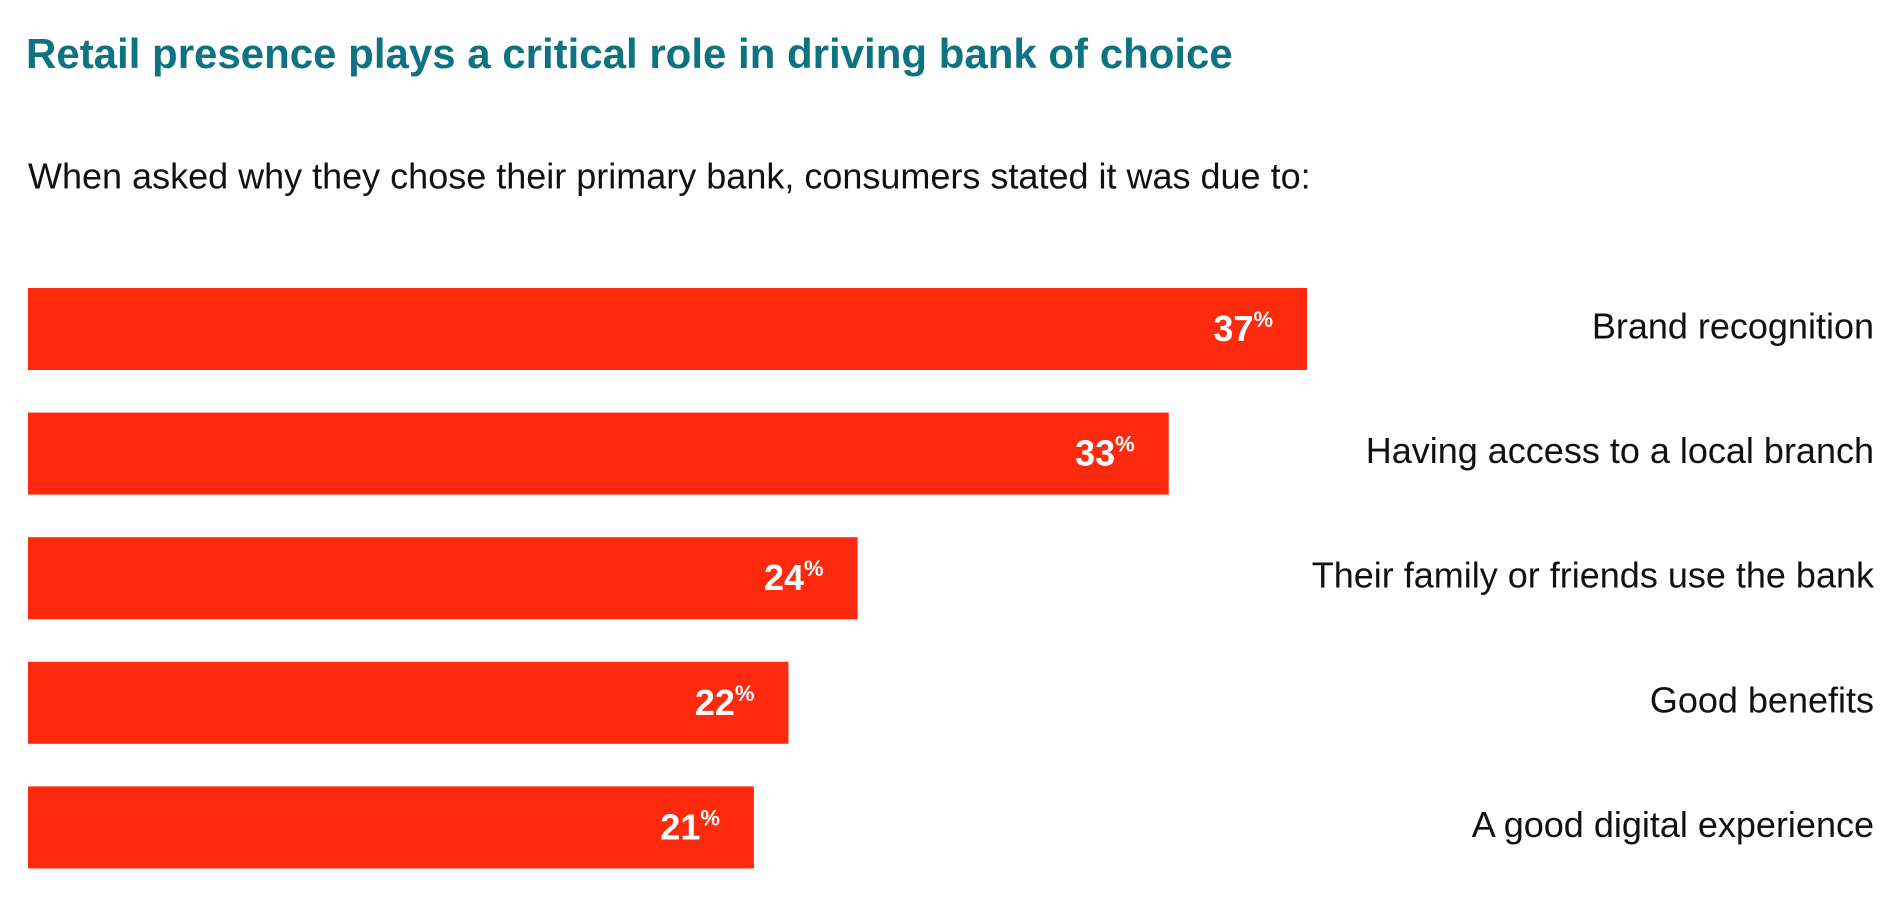 The width and height of the screenshot is (1898, 923). Describe the element at coordinates (1733, 326) in the screenshot. I see `category-label: Brand recognition` at that location.